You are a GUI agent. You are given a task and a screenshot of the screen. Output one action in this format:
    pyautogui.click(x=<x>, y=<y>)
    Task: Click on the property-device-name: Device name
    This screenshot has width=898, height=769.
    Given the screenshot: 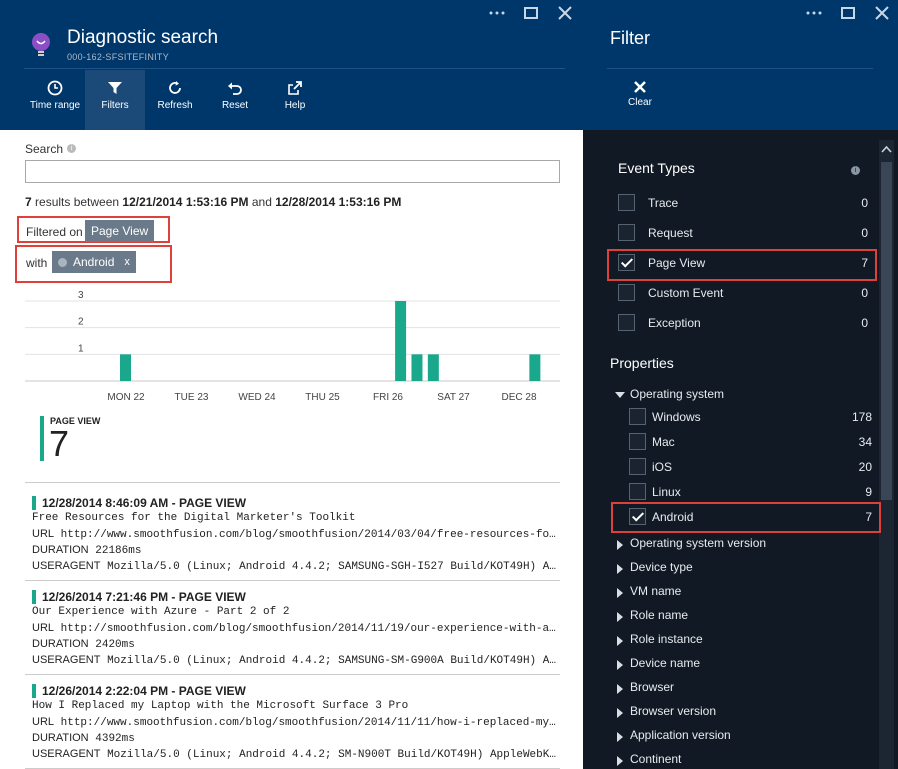 What is the action you would take?
    pyautogui.click(x=740, y=665)
    